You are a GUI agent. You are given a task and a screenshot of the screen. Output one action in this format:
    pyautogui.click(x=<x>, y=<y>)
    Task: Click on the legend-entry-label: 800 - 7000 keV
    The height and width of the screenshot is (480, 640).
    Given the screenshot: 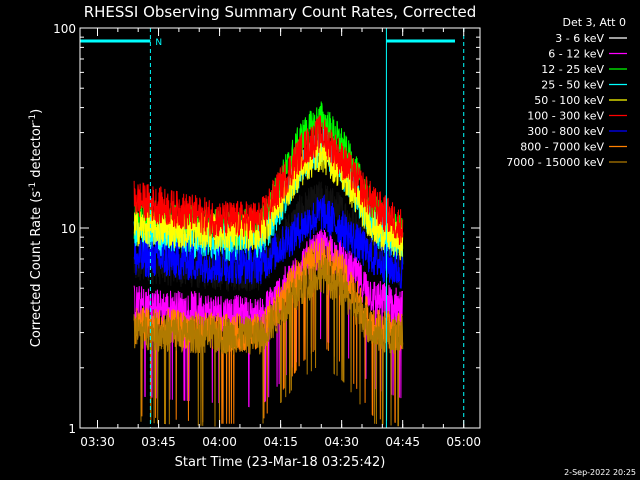 What is the action you would take?
    pyautogui.click(x=562, y=147)
    